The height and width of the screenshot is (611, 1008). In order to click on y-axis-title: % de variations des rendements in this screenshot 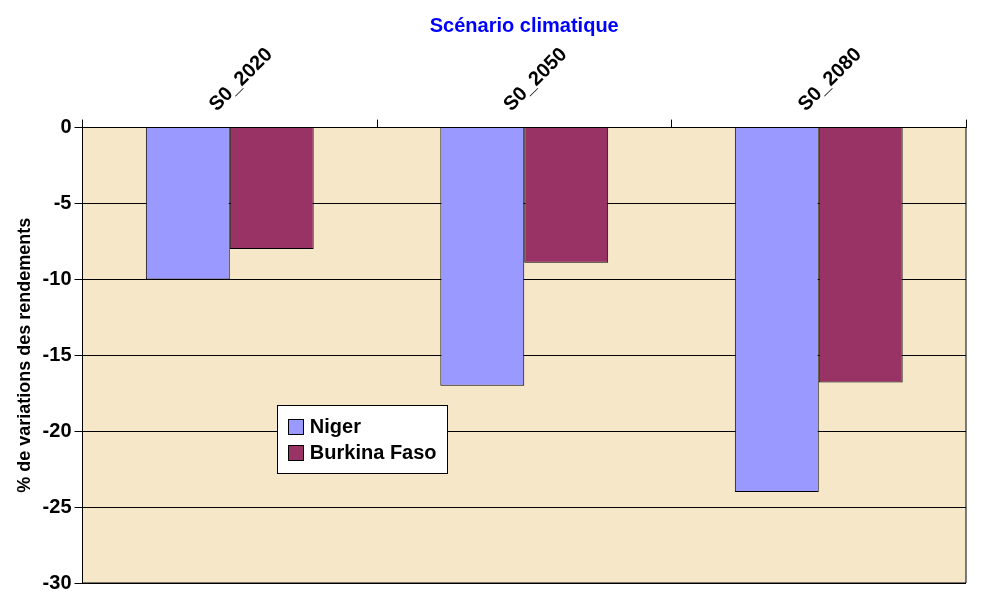, I will do `click(23, 355)`.